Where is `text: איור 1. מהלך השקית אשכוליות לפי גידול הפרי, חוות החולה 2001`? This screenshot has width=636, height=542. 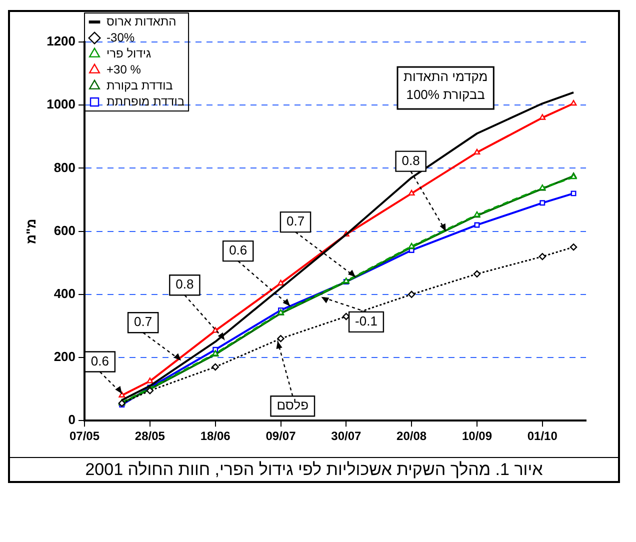
text: איור 1. מהלך השקית אשכוליות לפי גידול הפרי, חוות החולה 2001 is located at coordinates (314, 470).